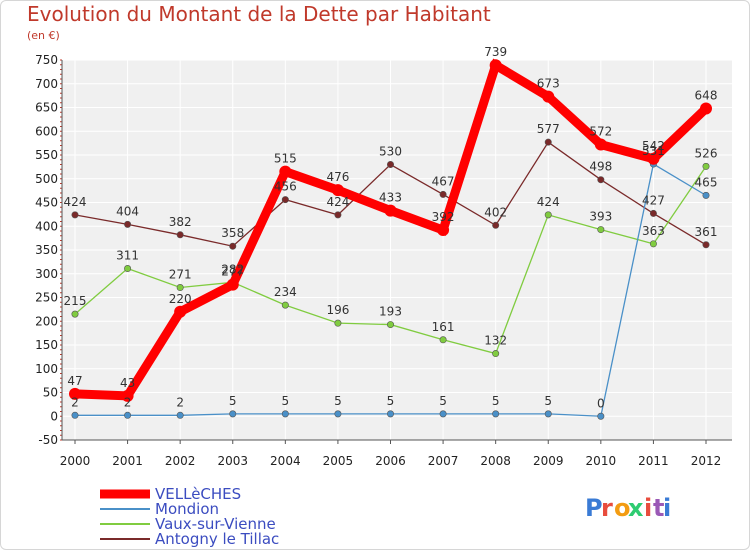 This screenshot has height=550, width=750. What do you see at coordinates (232, 272) in the screenshot?
I see `data-label: 277` at bounding box center [232, 272].